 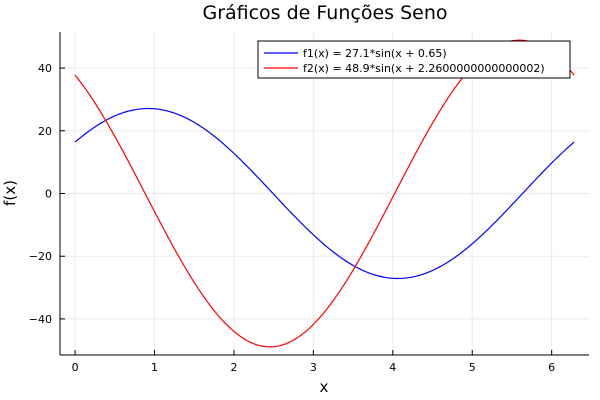 I want to click on y-tick-label: 0, so click(x=48, y=194).